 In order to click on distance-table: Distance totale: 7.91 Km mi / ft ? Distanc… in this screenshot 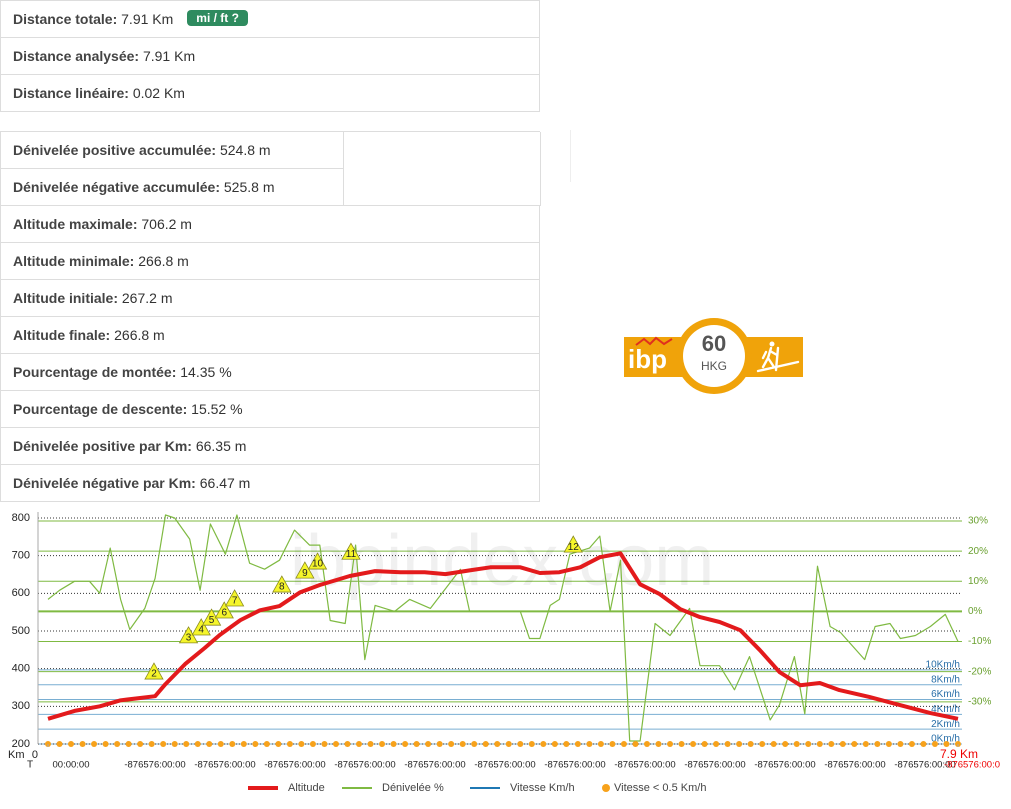, I will do `click(270, 56)`.